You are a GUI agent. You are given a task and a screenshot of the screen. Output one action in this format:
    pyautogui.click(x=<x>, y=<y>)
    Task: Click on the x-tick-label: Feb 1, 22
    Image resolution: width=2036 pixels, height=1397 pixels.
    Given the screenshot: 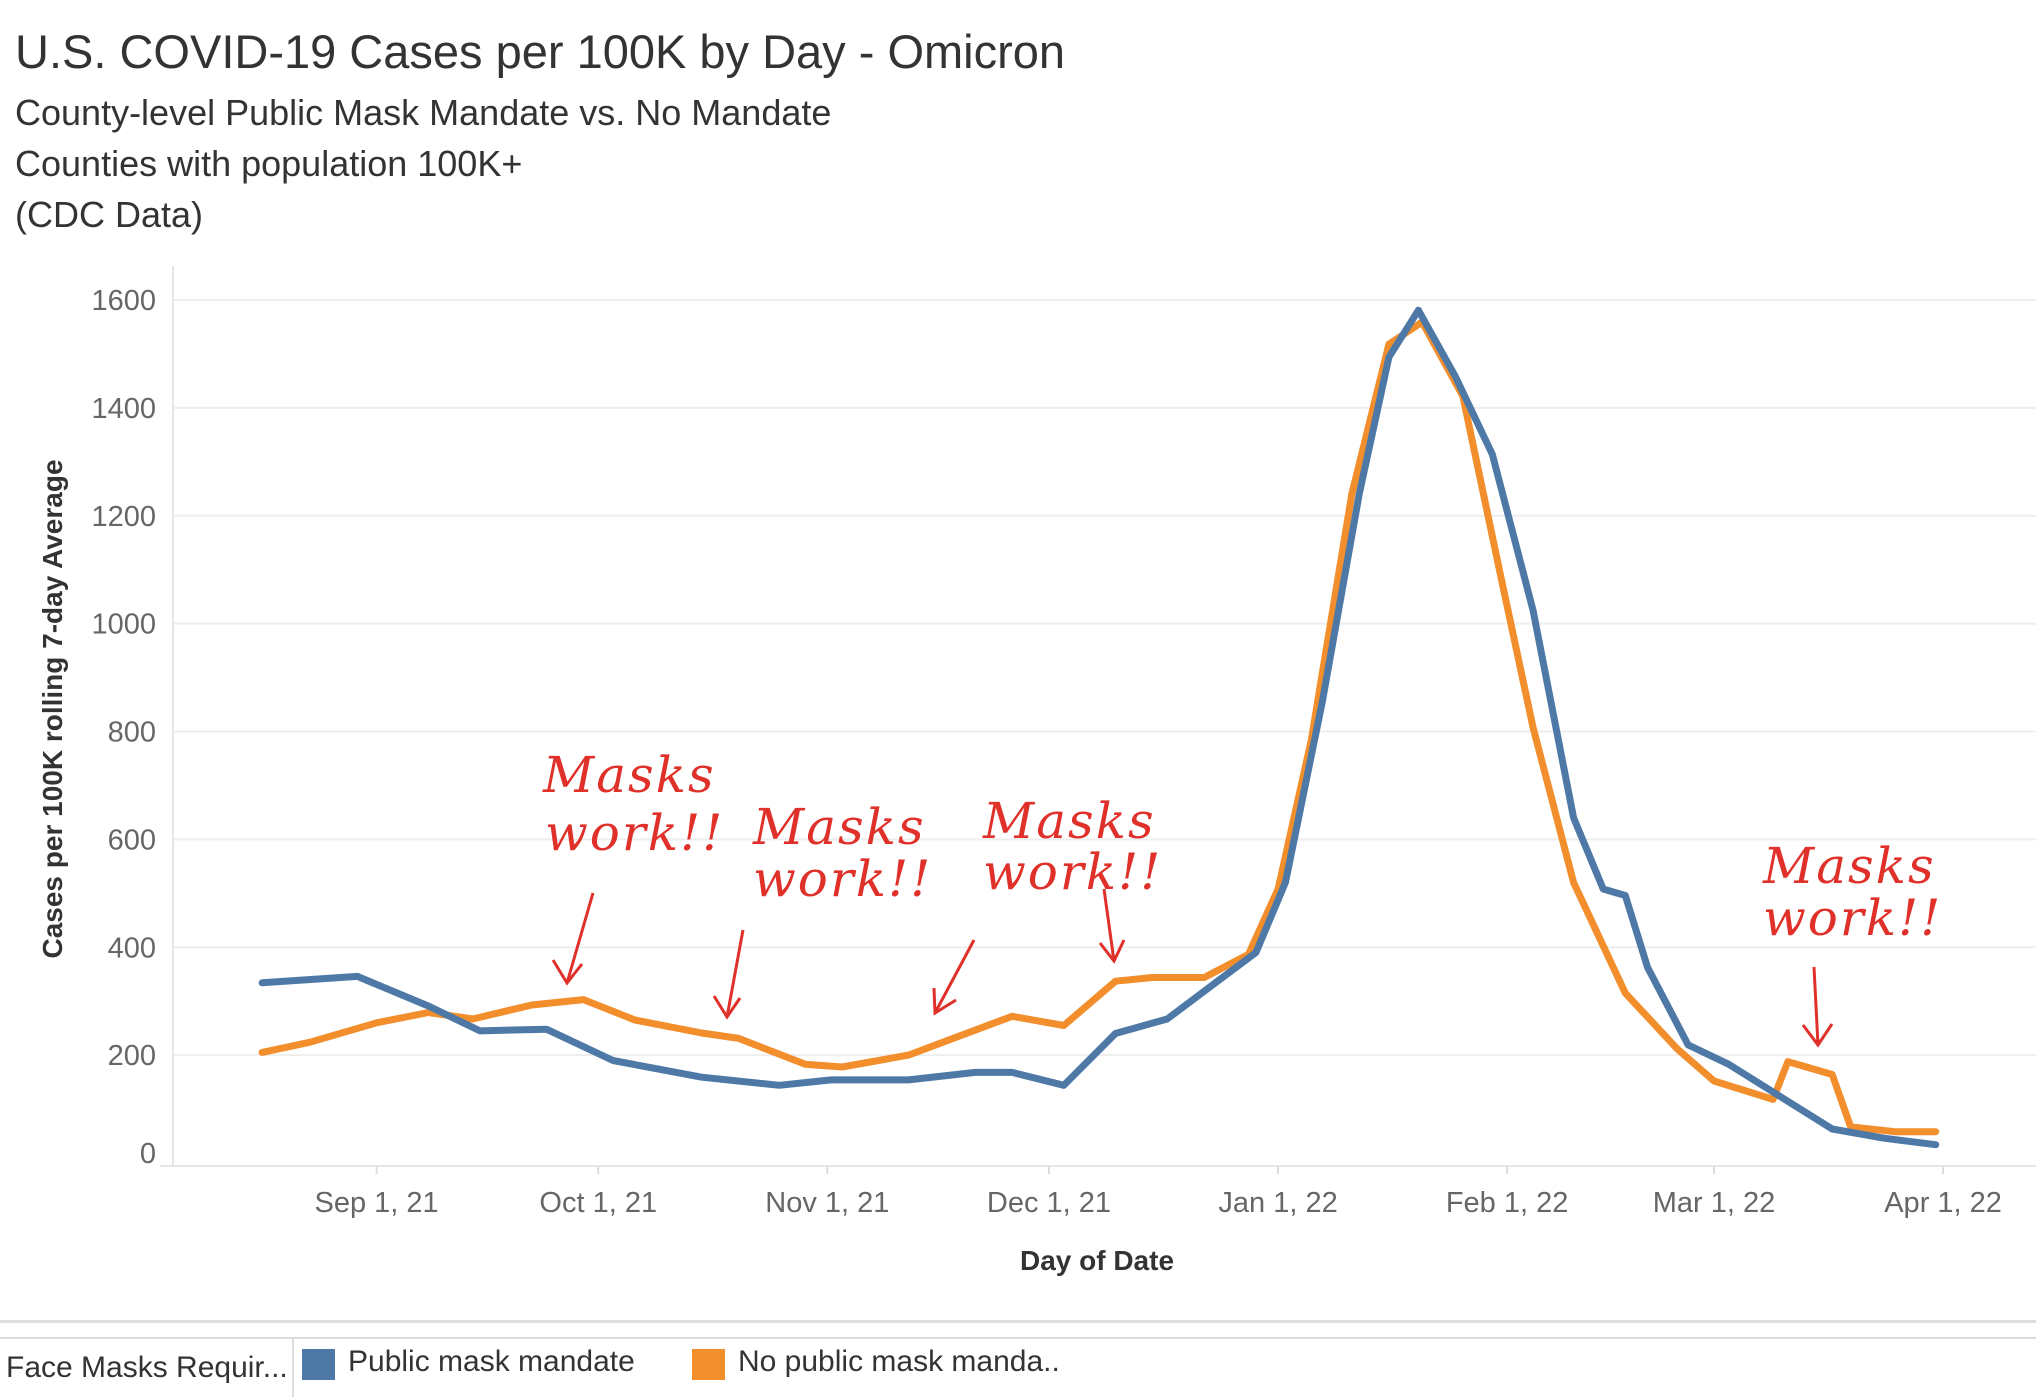 What is the action you would take?
    pyautogui.click(x=1507, y=1203)
    